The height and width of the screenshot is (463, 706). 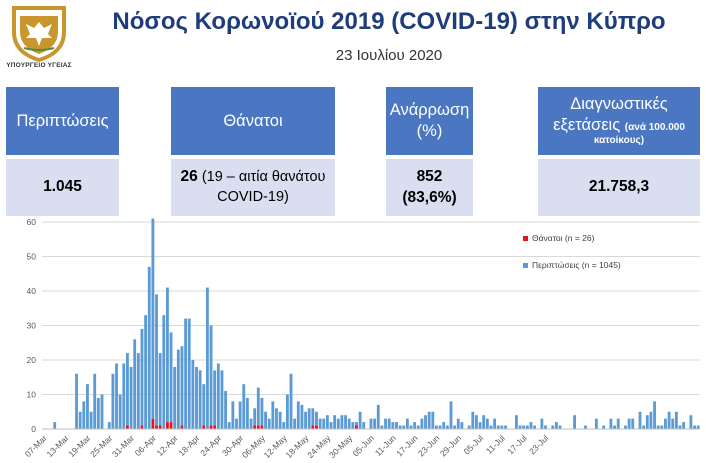 What do you see at coordinates (62, 120) in the screenshot?
I see `cases-label: Περιπτώσεις` at bounding box center [62, 120].